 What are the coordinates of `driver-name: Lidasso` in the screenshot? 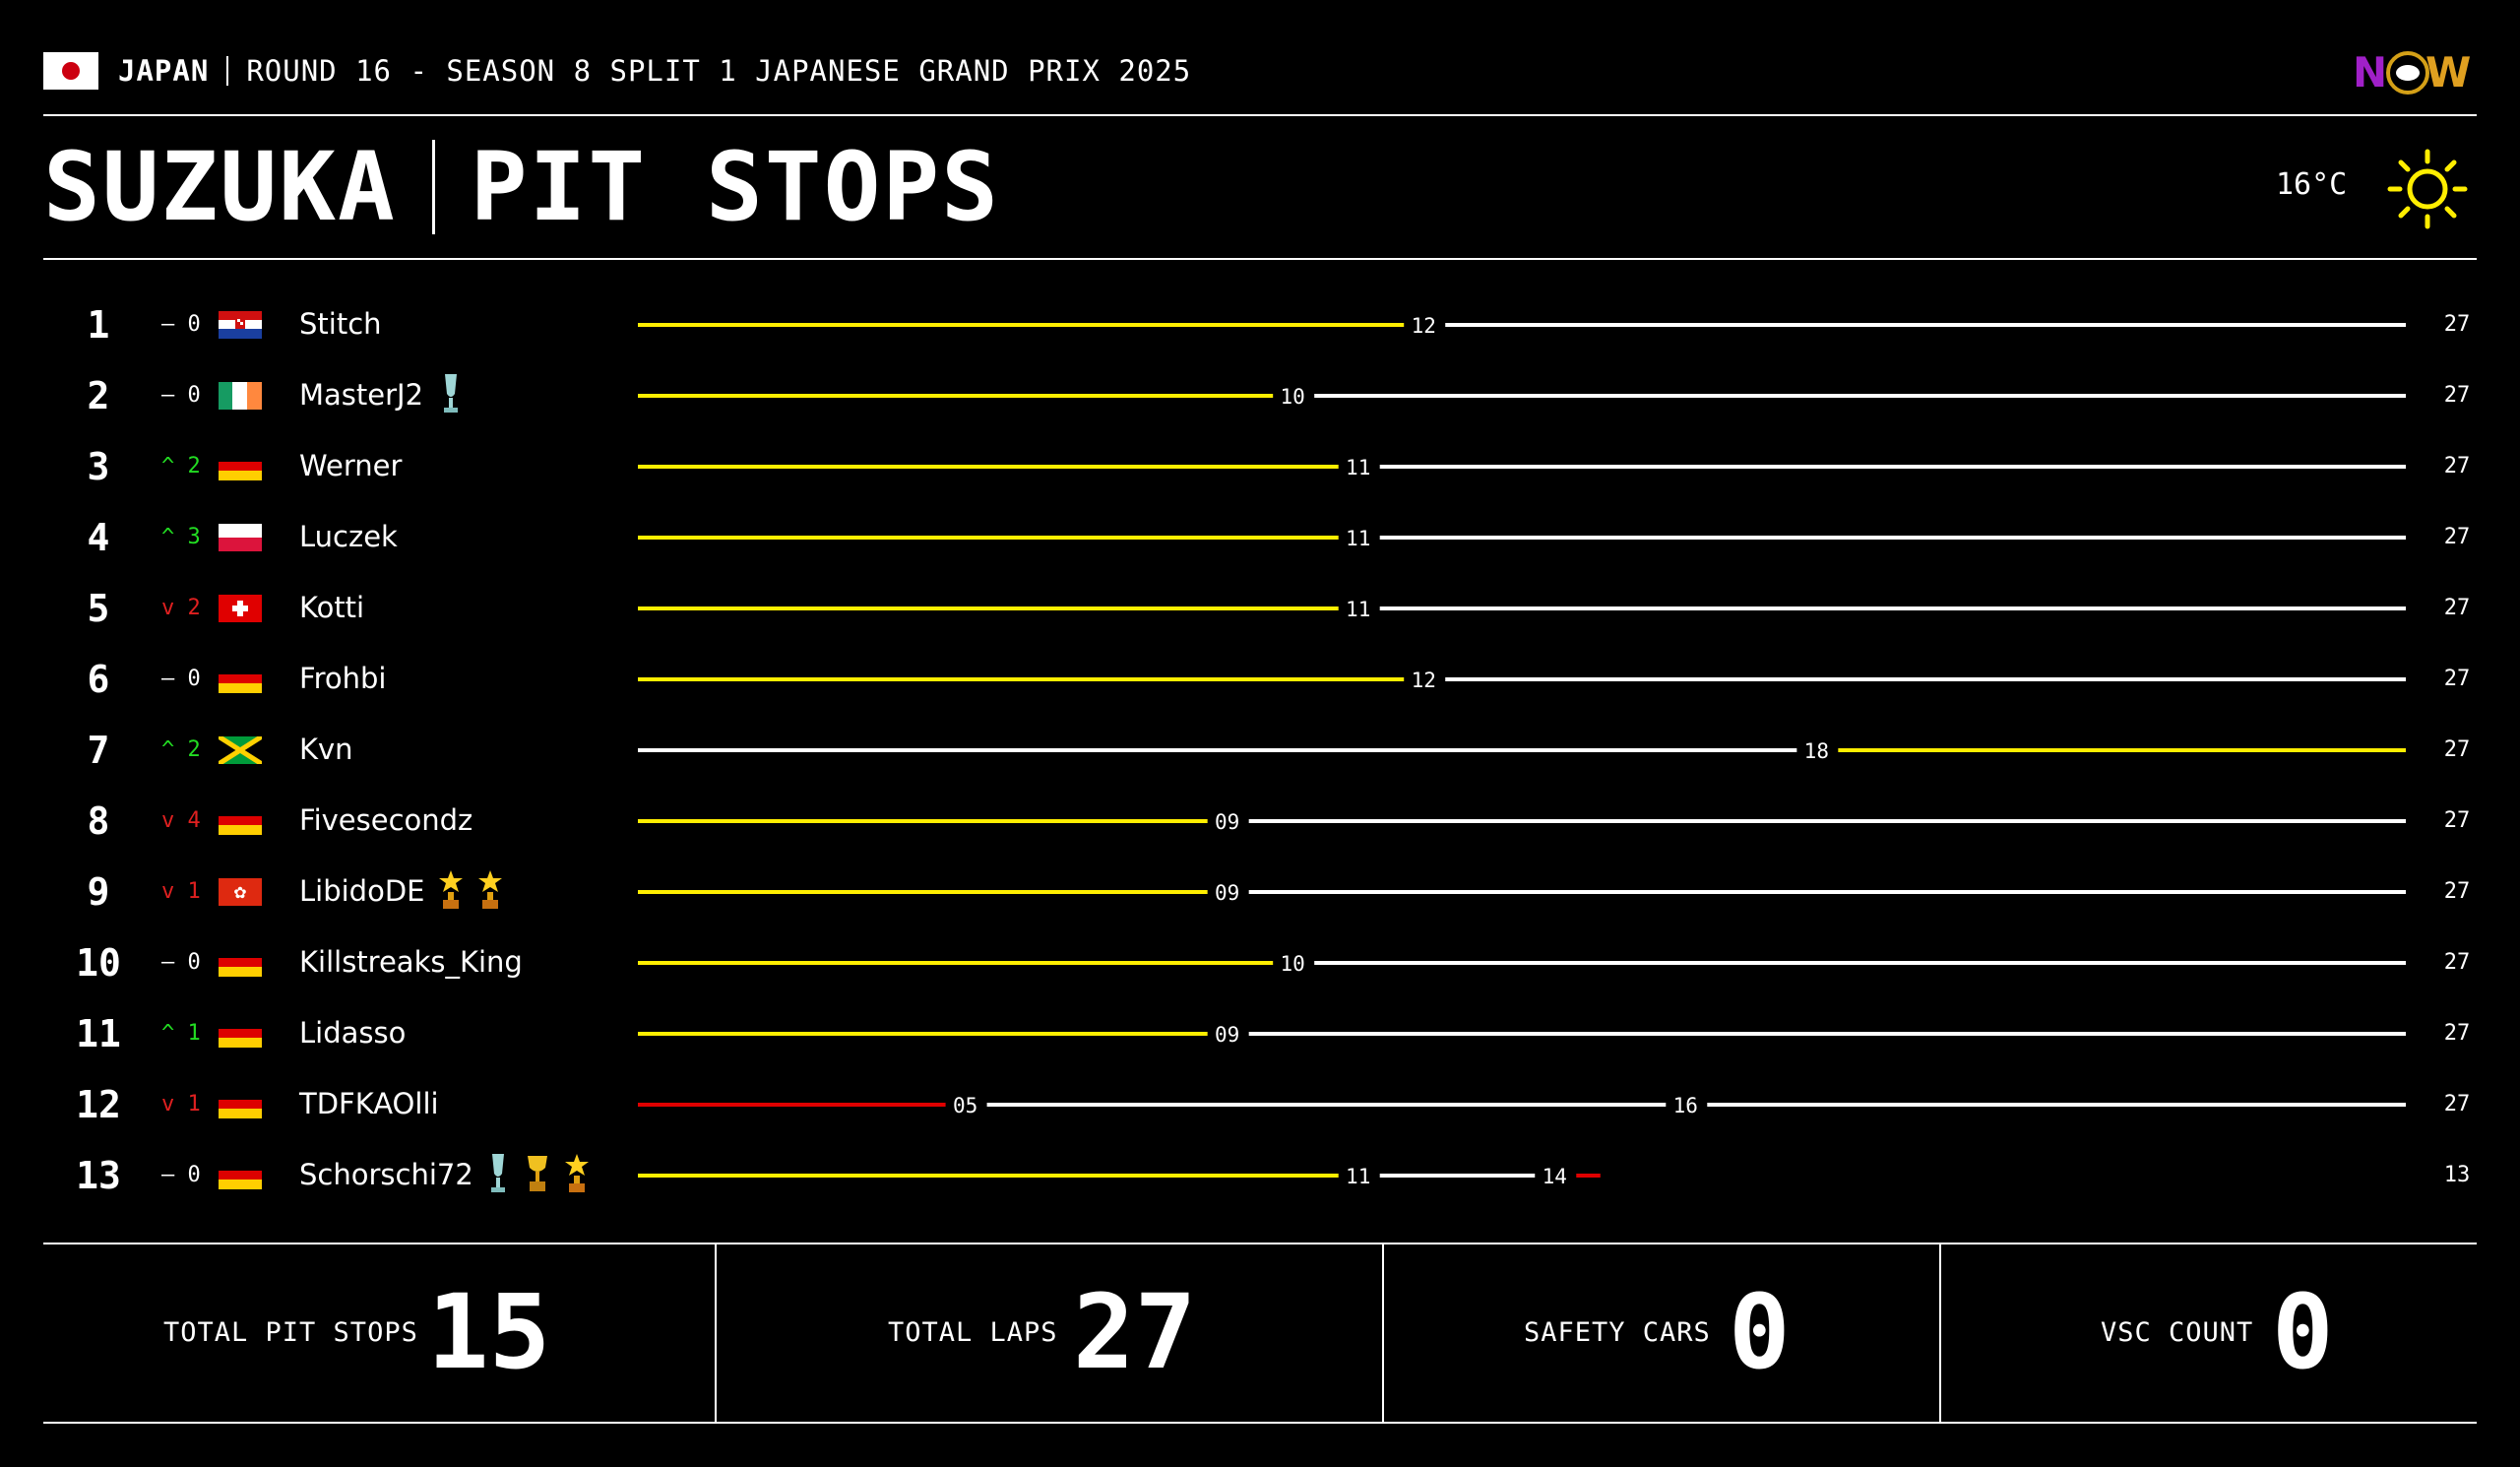 It's located at (353, 1033).